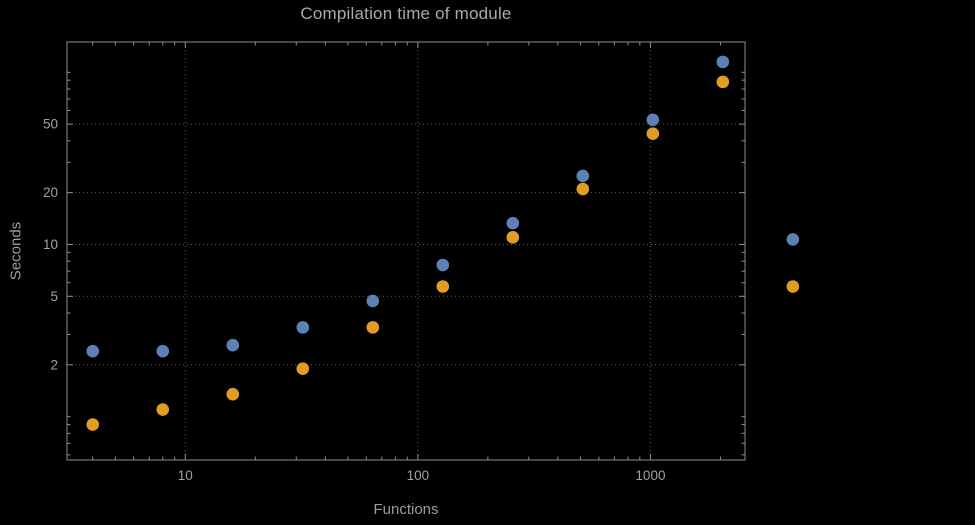 This screenshot has width=975, height=525. What do you see at coordinates (50, 124) in the screenshot?
I see `y-tick-label: 50` at bounding box center [50, 124].